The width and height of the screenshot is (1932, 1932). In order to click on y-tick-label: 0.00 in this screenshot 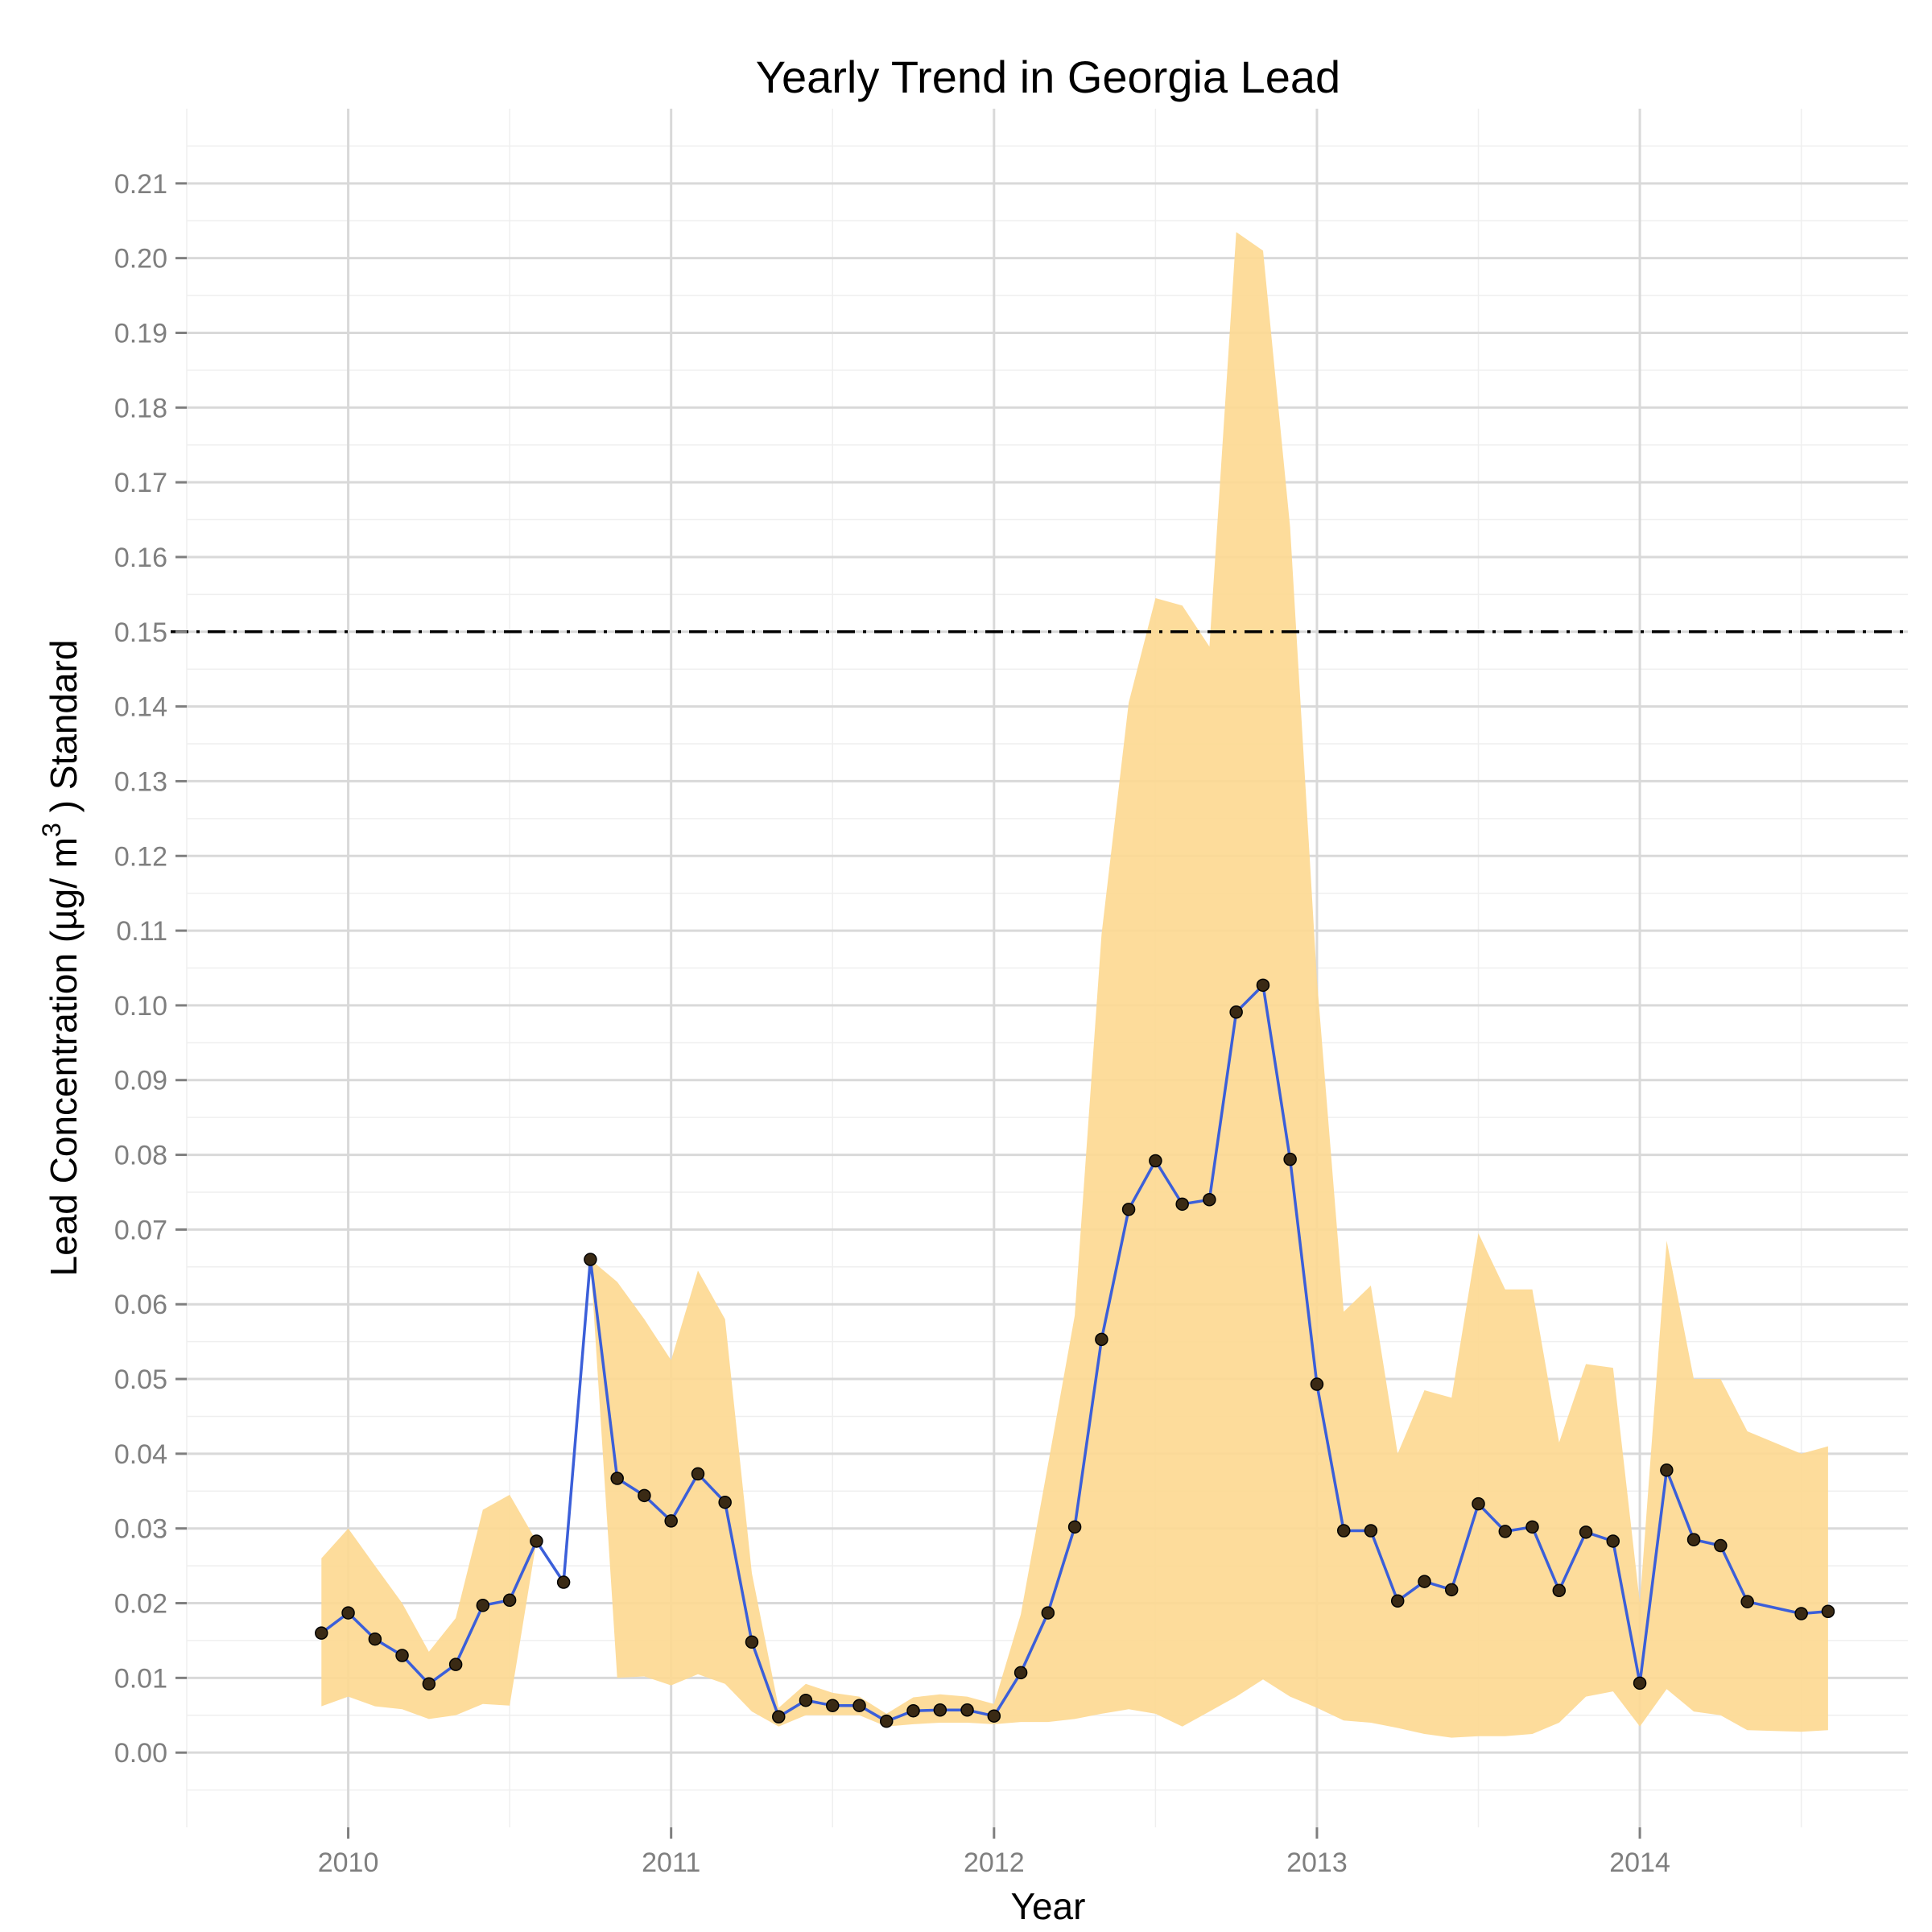, I will do `click(140, 1753)`.